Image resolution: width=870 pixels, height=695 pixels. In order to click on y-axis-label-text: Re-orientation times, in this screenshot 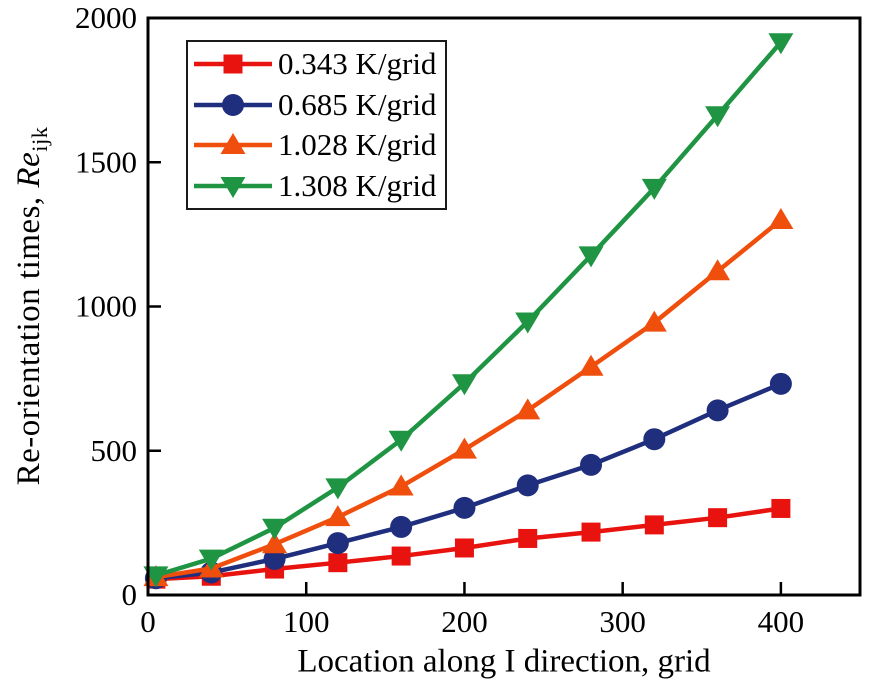, I will do `click(29, 336)`.